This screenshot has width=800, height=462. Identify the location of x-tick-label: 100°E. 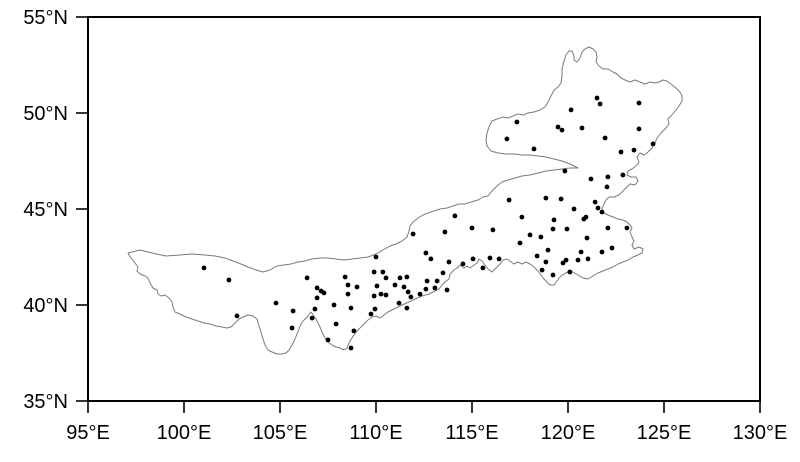
(184, 433).